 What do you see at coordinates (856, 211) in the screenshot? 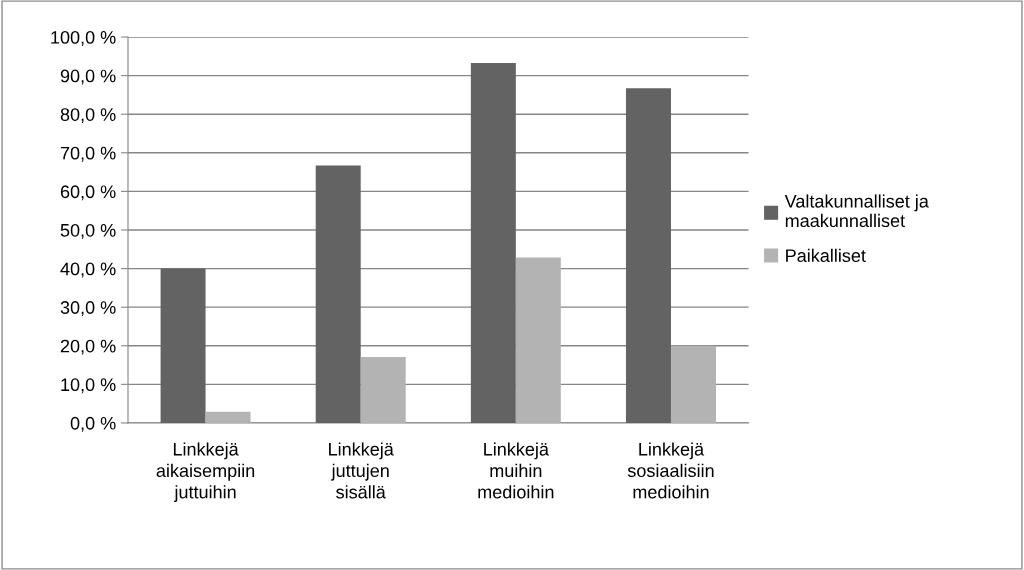
I see `legend-label: Valtakunnalliset ja maakunnalliset` at bounding box center [856, 211].